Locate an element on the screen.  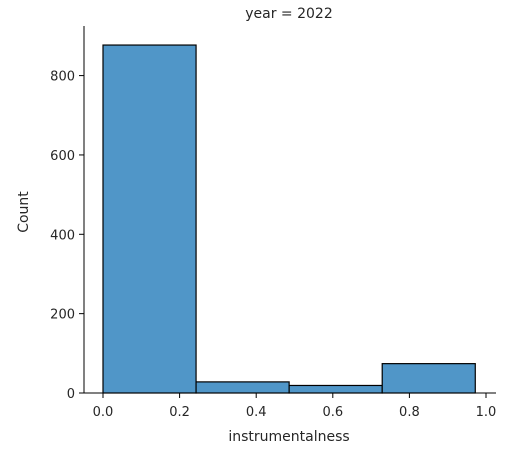
x-axis-label: instrumentalness is located at coordinates (288, 437).